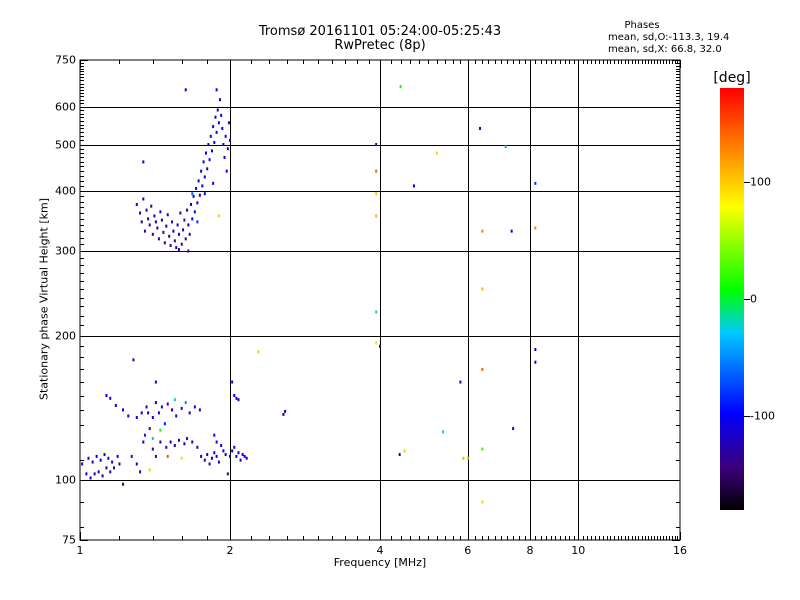 The width and height of the screenshot is (800, 600). I want to click on phases-stats-o-mode: mean, sd,O:-113.3, 19.4, so click(669, 37).